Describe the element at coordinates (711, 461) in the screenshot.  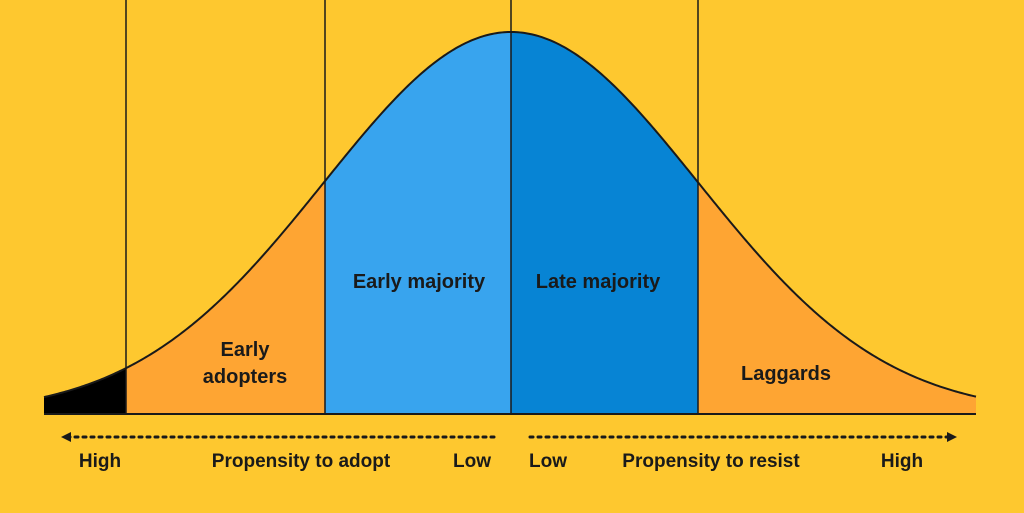
I see `propensity-to-resist-label: Propensity to resist` at that location.